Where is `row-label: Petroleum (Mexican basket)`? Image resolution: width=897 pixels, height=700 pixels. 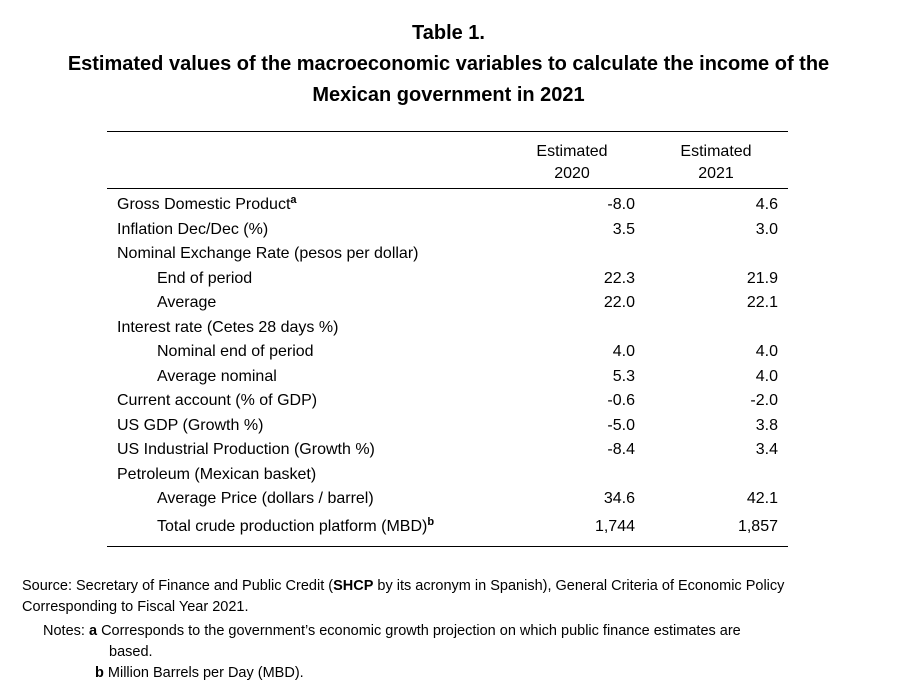
row-label: Petroleum (Mexican basket) is located at coordinates (217, 474).